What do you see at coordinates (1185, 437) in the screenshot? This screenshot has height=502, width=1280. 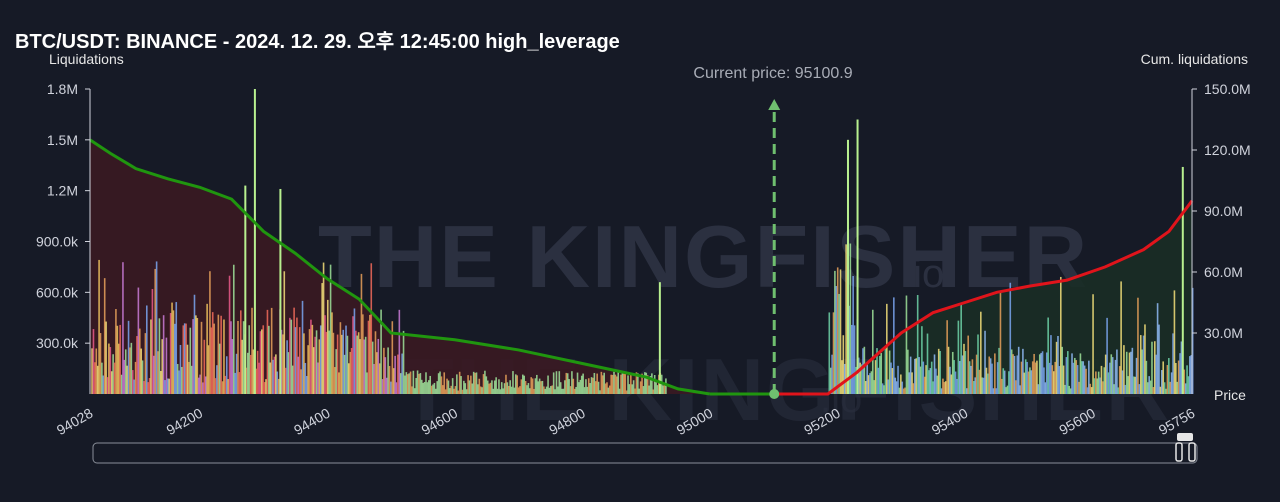 I see `range-slider-grip` at bounding box center [1185, 437].